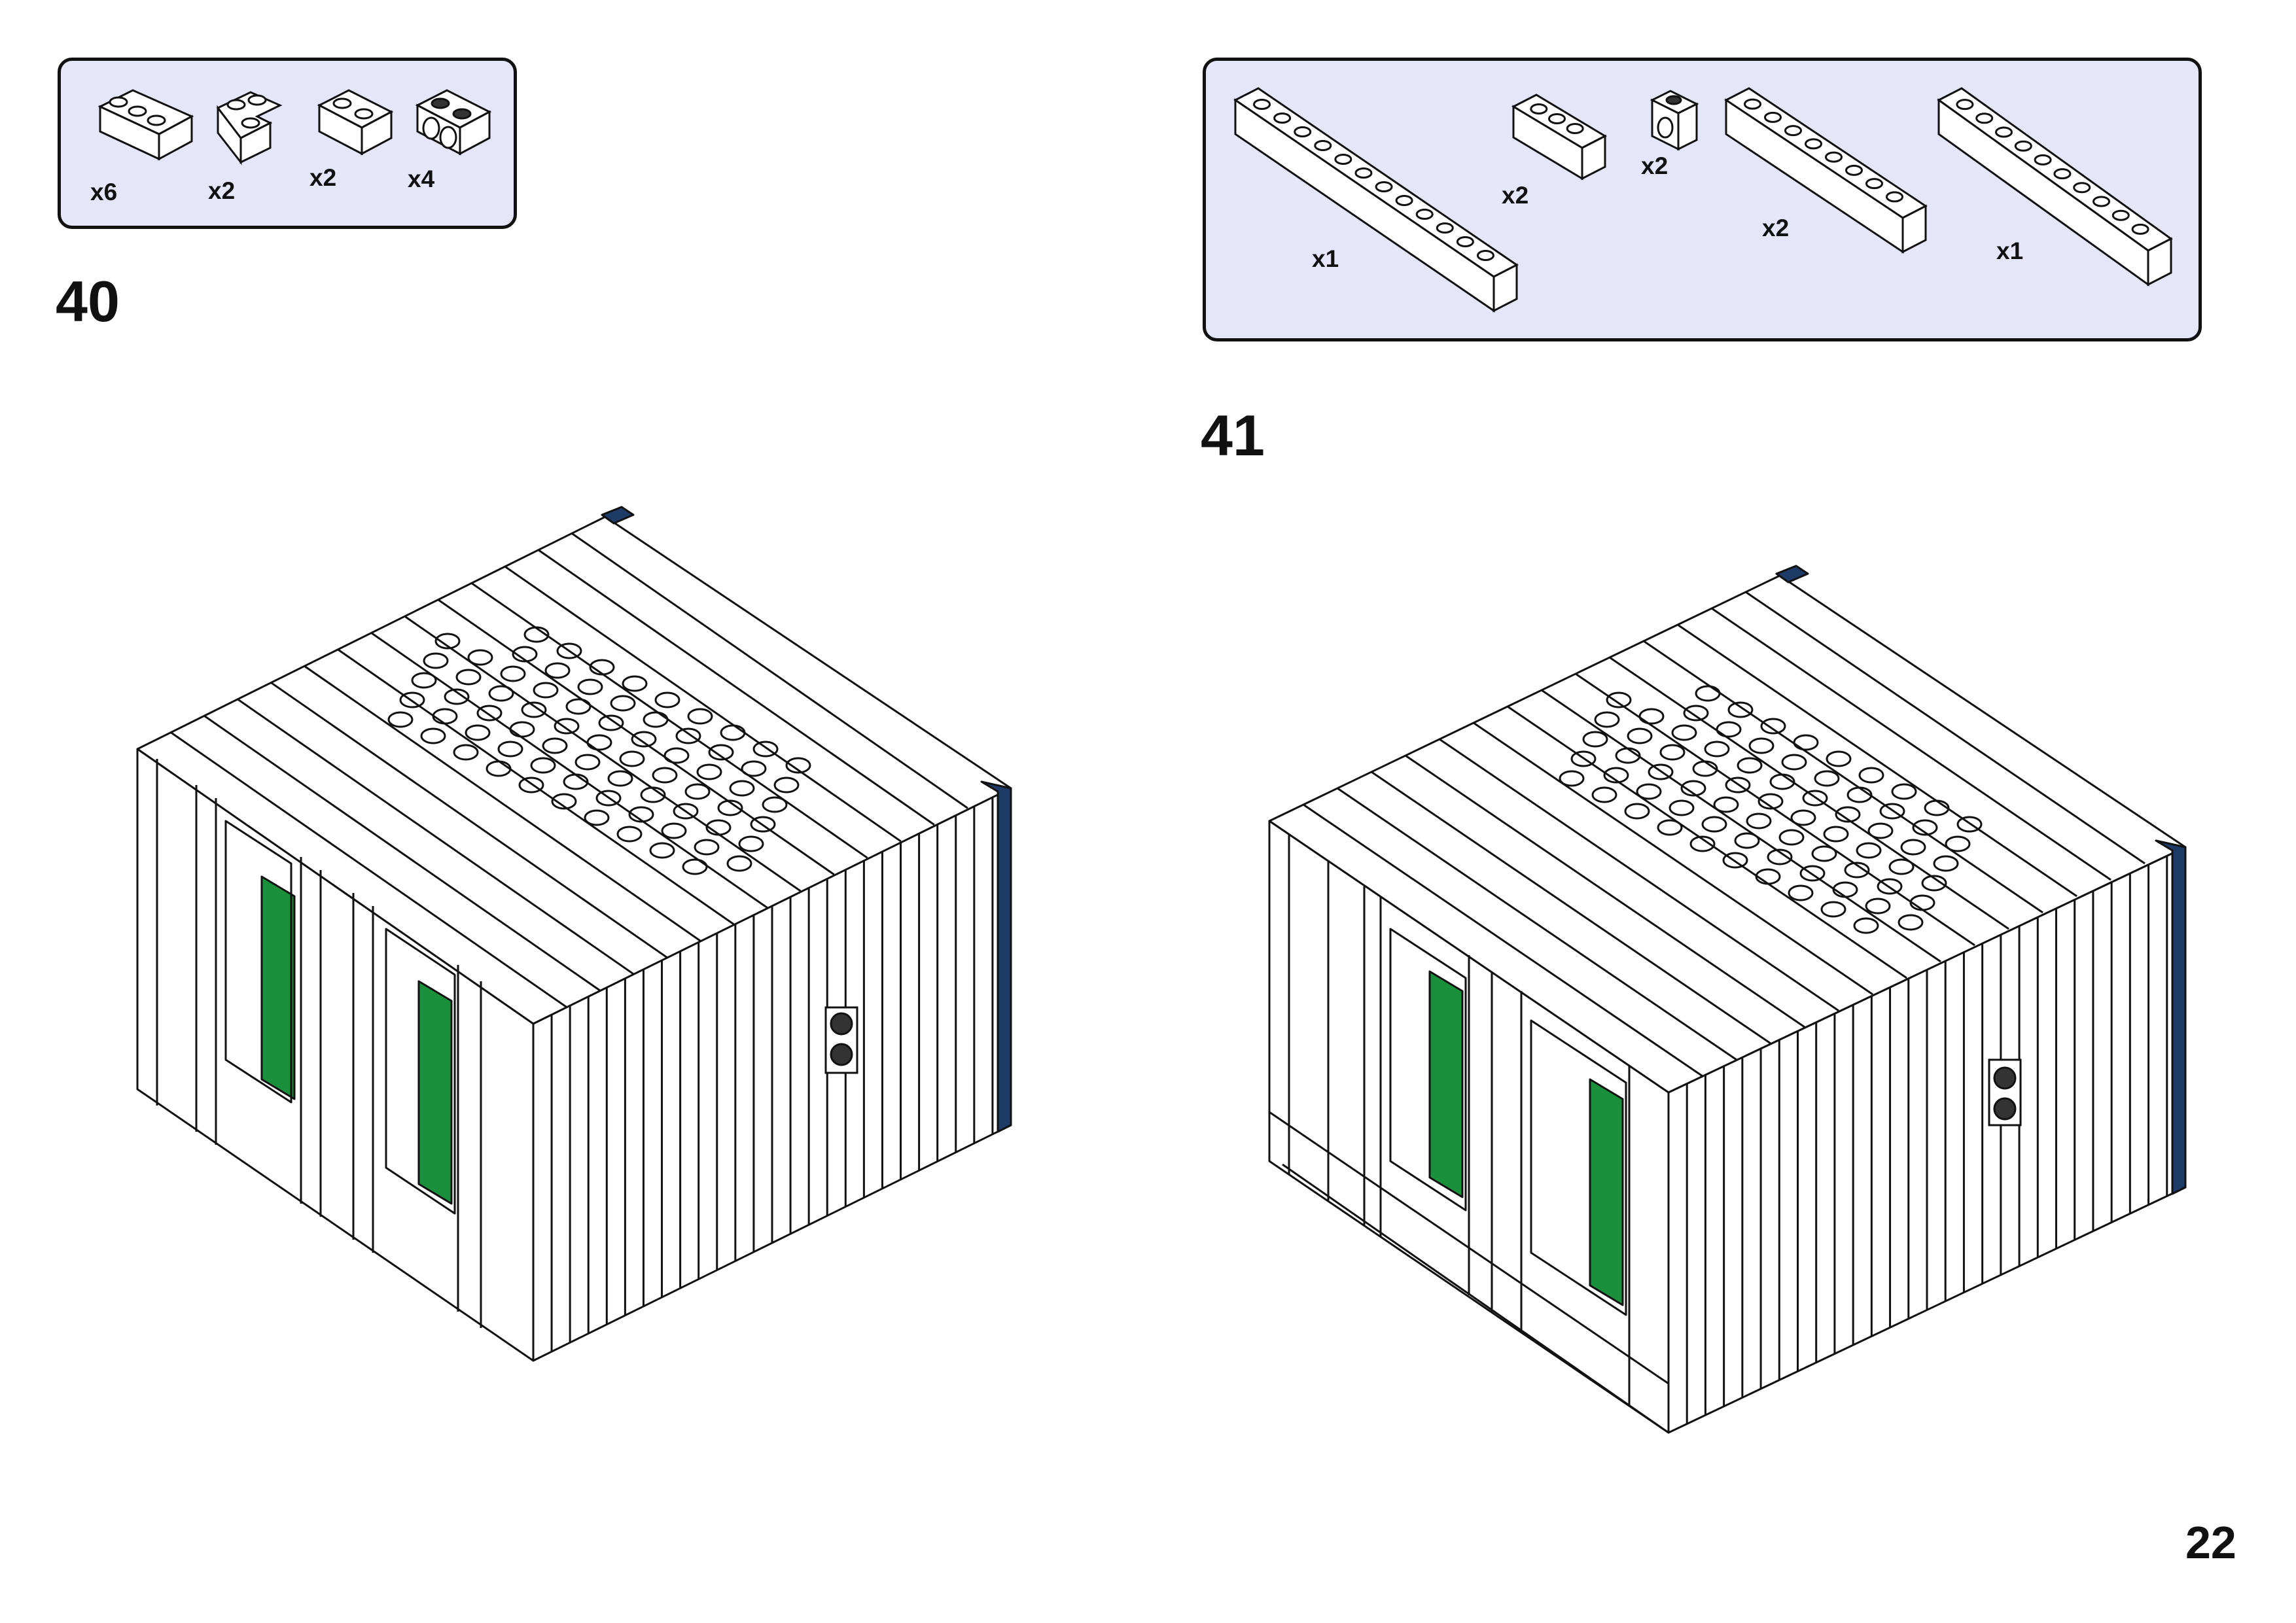  I want to click on step-41-parts-panel: x1 x2 x2 x2 x1, so click(1702, 200).